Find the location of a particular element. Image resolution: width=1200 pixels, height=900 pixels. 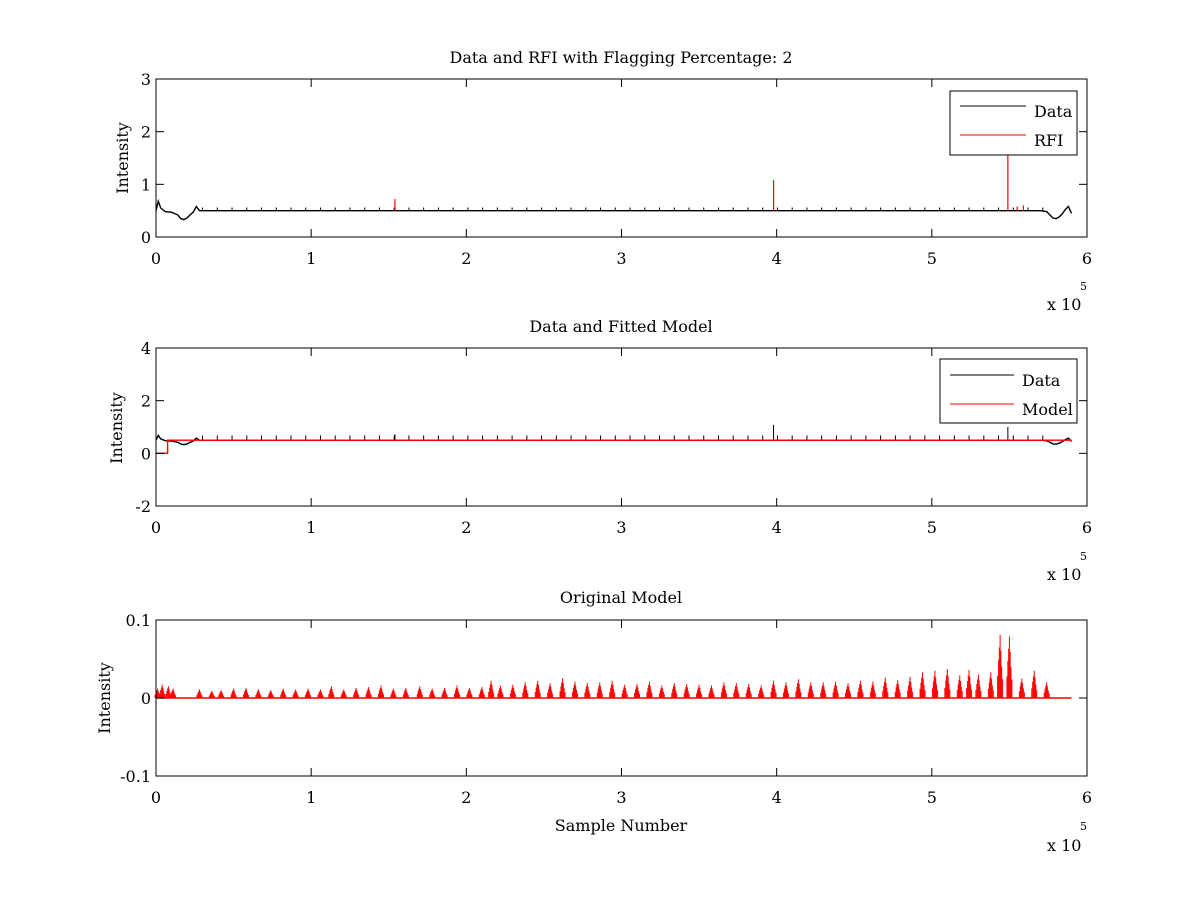

x-tick-label: 2 is located at coordinates (466, 797).